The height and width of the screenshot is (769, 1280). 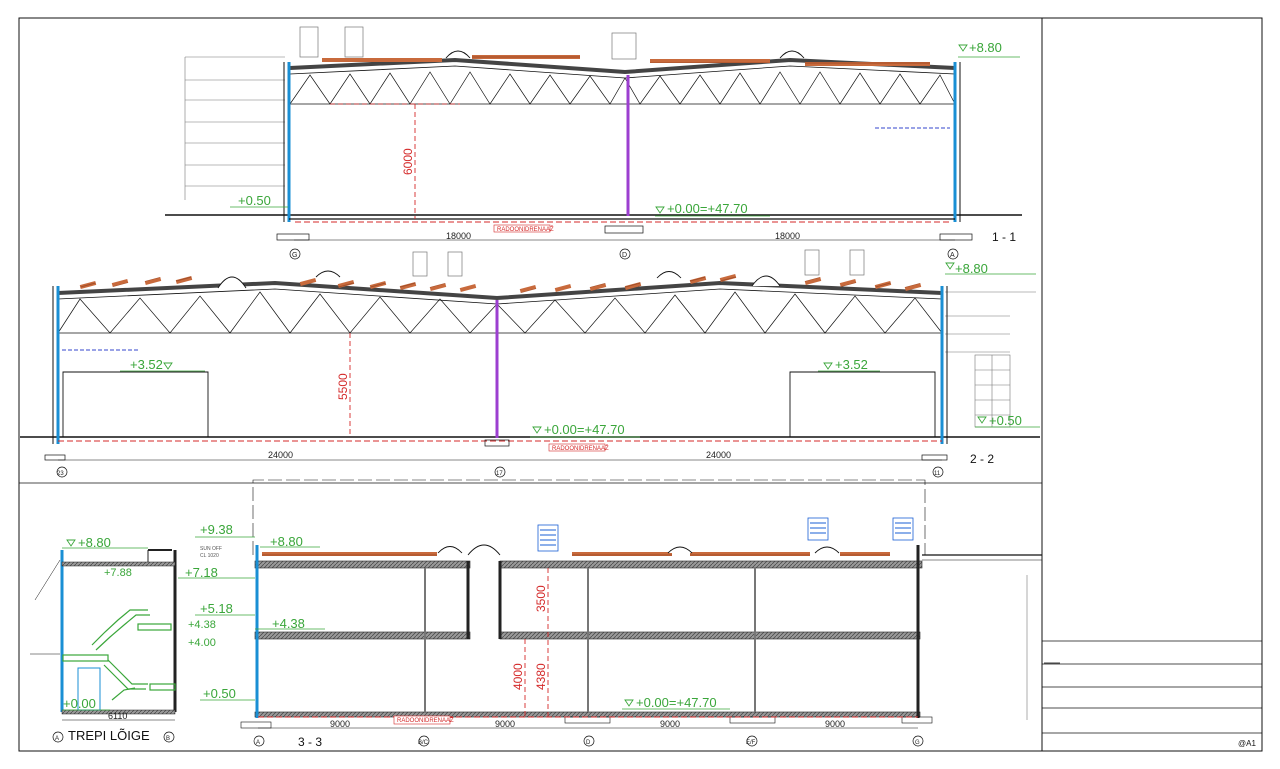 I want to click on level-ext-3: +0.50, so click(x=219, y=693).